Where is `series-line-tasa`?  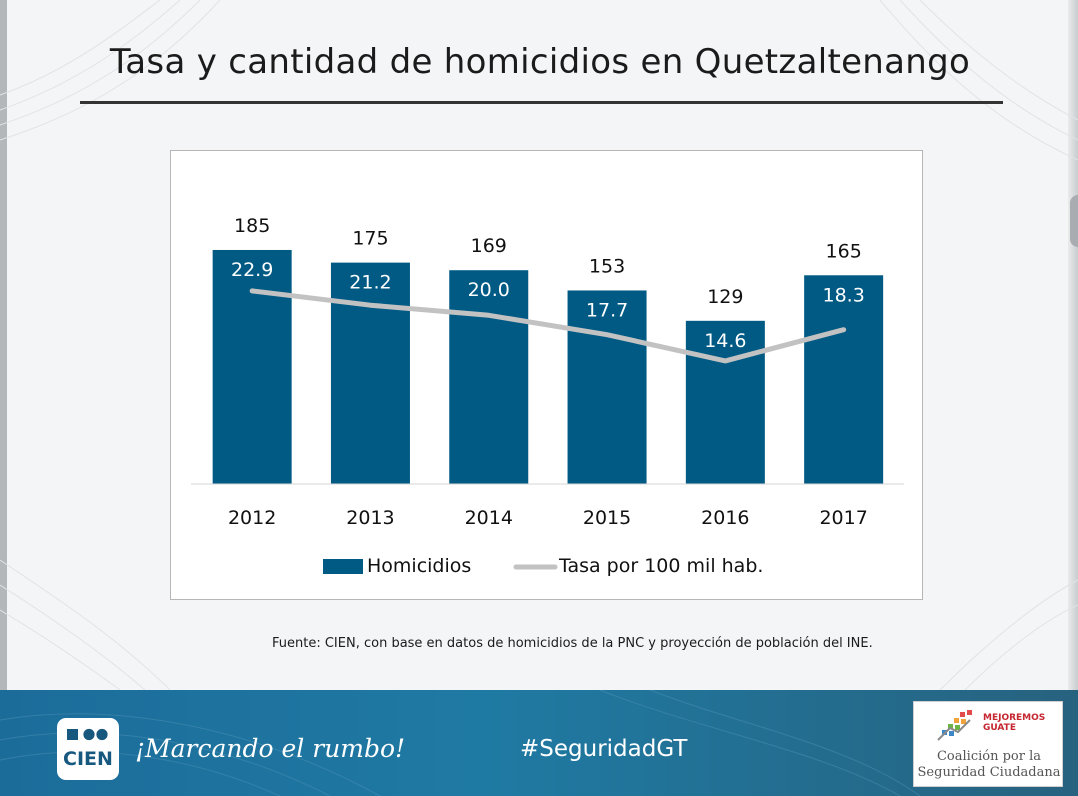 series-line-tasa is located at coordinates (548, 326).